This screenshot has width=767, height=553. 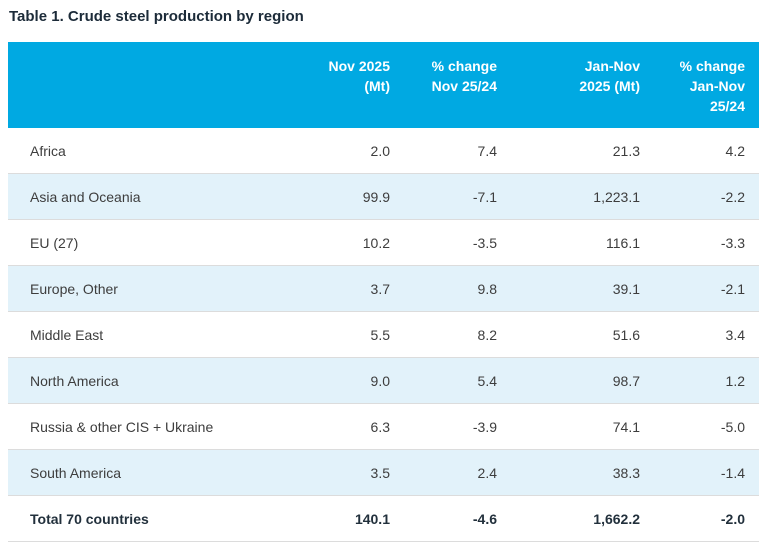 I want to click on jan-nov-mt-cell: 1,662.2, so click(x=568, y=518).